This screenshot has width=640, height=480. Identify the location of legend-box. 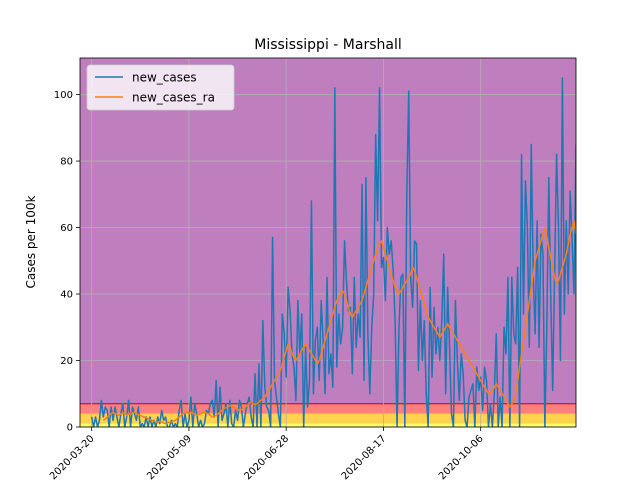
(160, 87).